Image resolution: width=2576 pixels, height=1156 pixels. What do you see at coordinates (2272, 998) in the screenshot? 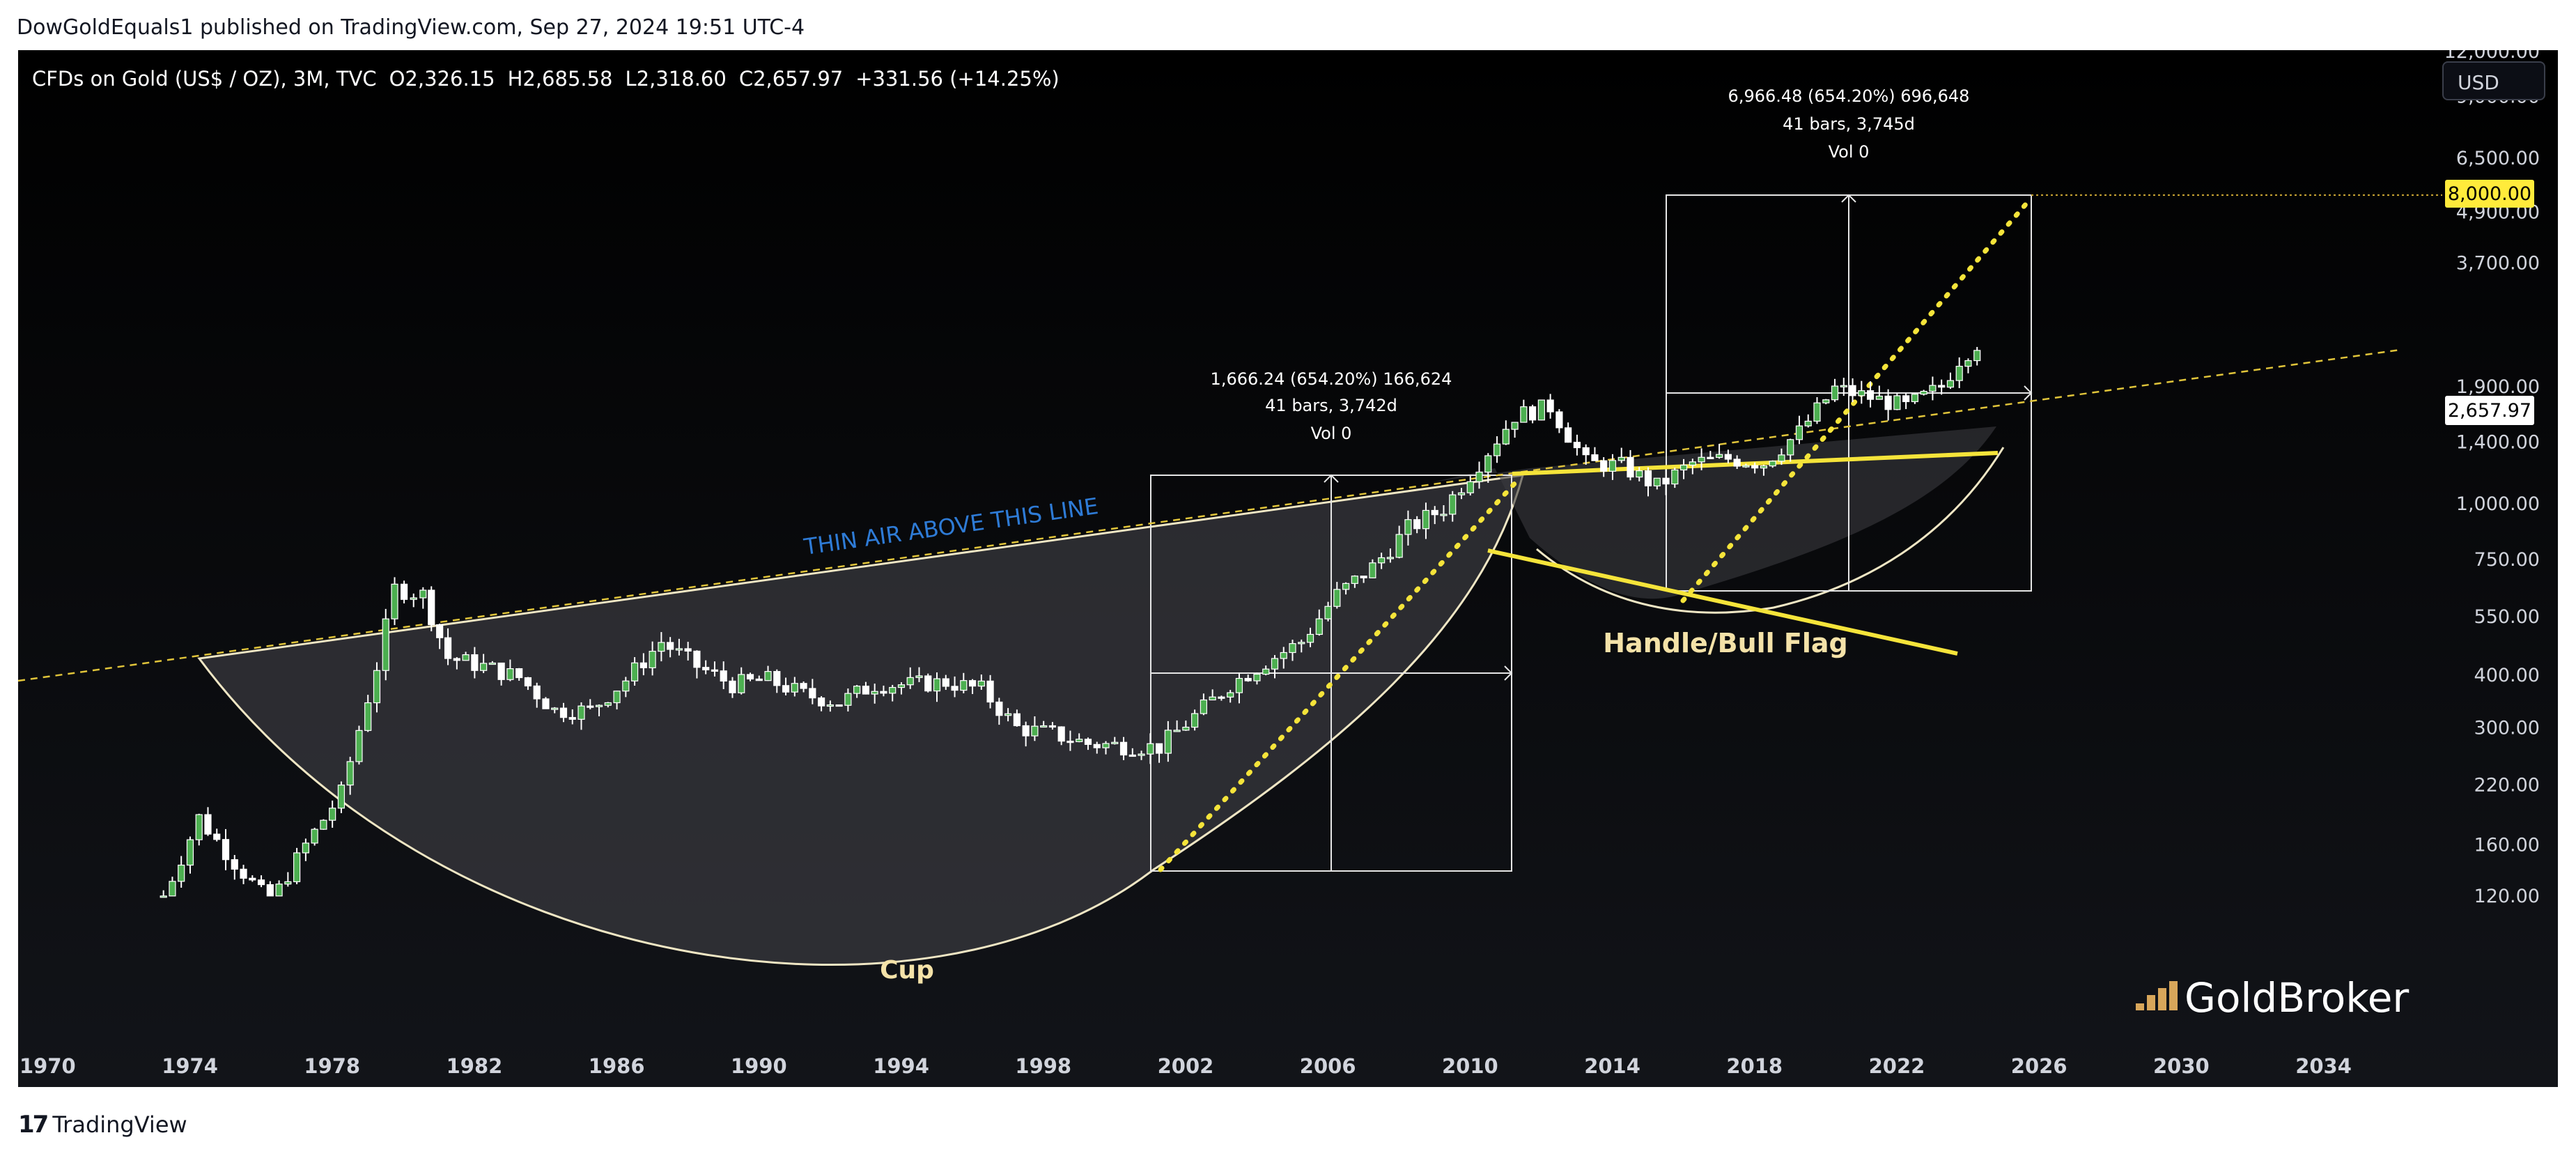
I see `goldbroker-watermark: GoldBroker` at bounding box center [2272, 998].